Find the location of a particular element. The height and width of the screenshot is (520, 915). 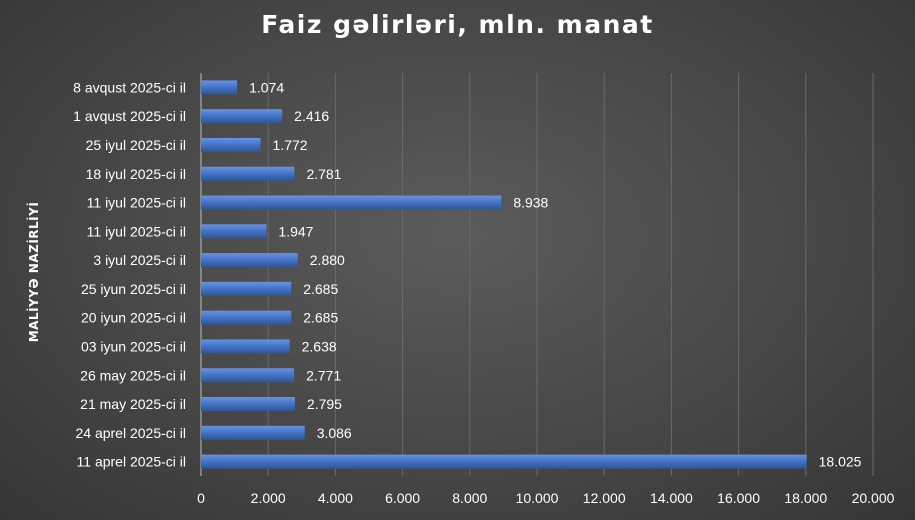

data-label: 2.795 is located at coordinates (324, 404).